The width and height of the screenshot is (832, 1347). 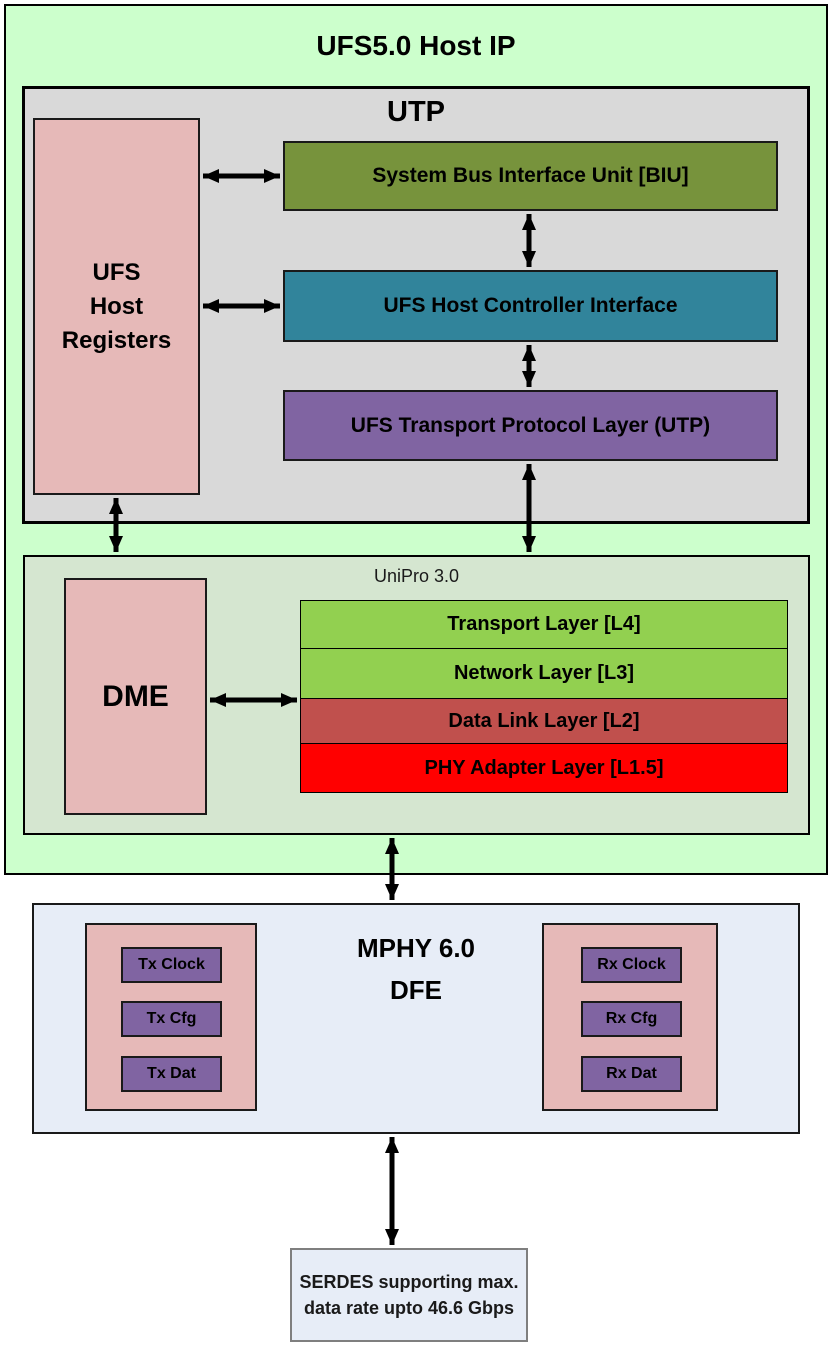 What do you see at coordinates (631, 965) in the screenshot?
I see `rx-clock-chip: Rx Clock` at bounding box center [631, 965].